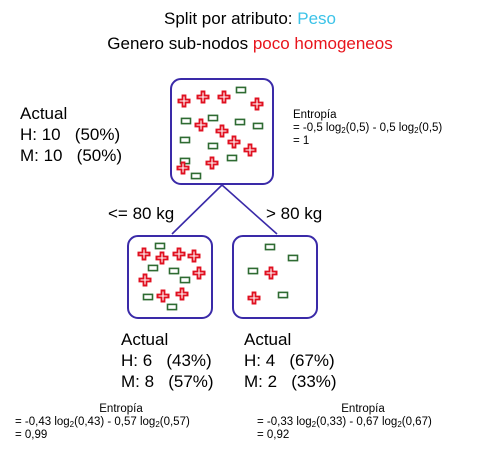  Describe the element at coordinates (31, 435) in the screenshot. I see `left-entropy-result: = 0,99` at that location.